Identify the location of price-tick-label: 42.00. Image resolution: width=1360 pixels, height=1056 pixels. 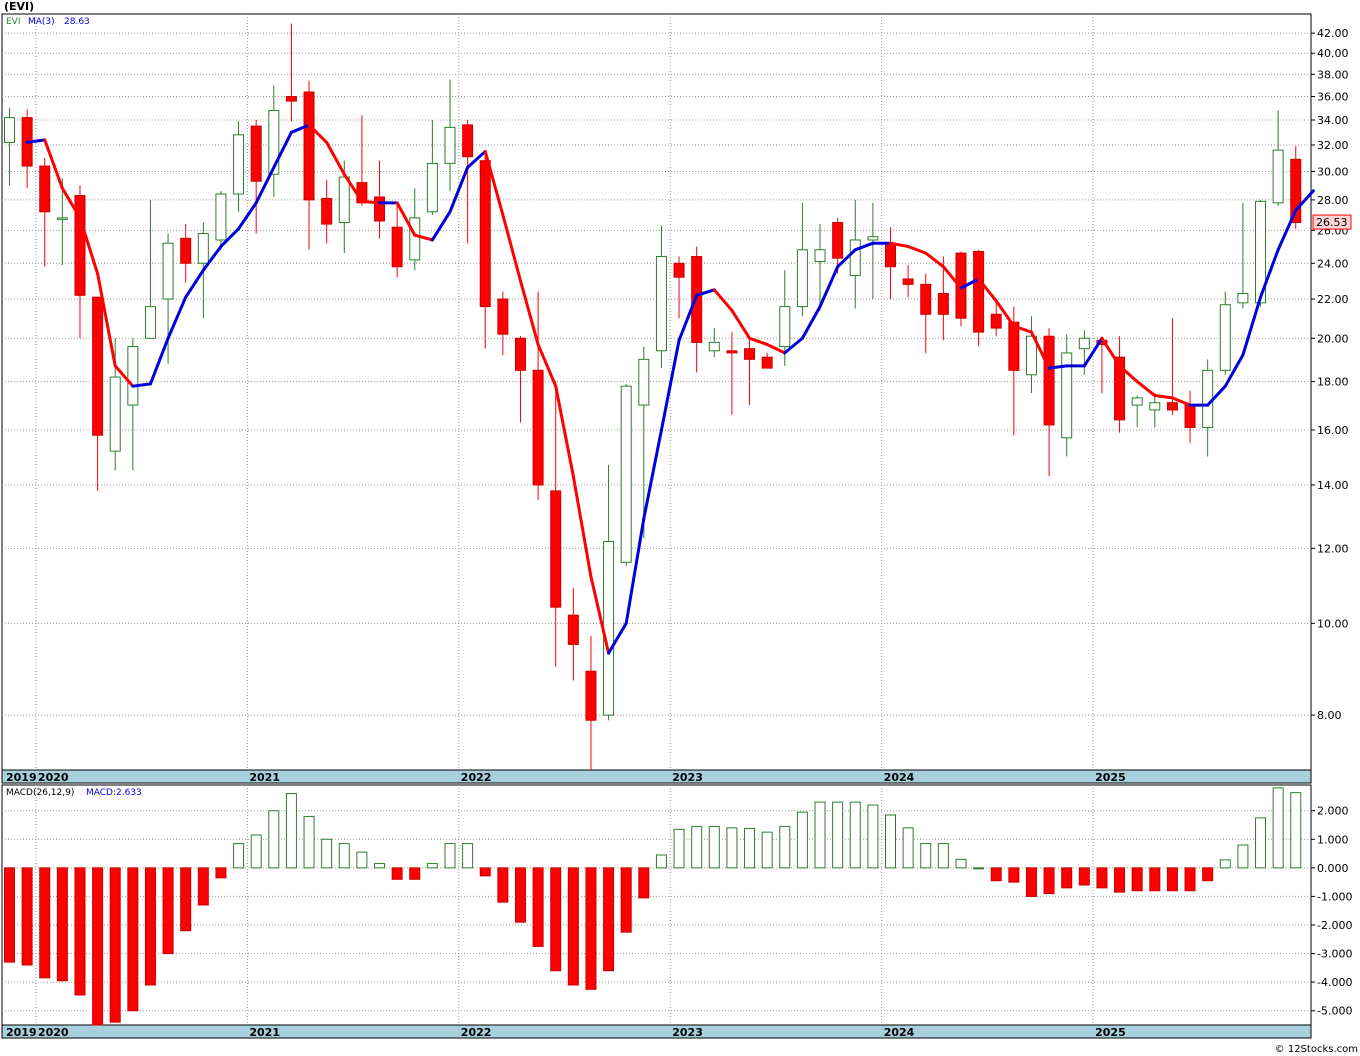
(1333, 33).